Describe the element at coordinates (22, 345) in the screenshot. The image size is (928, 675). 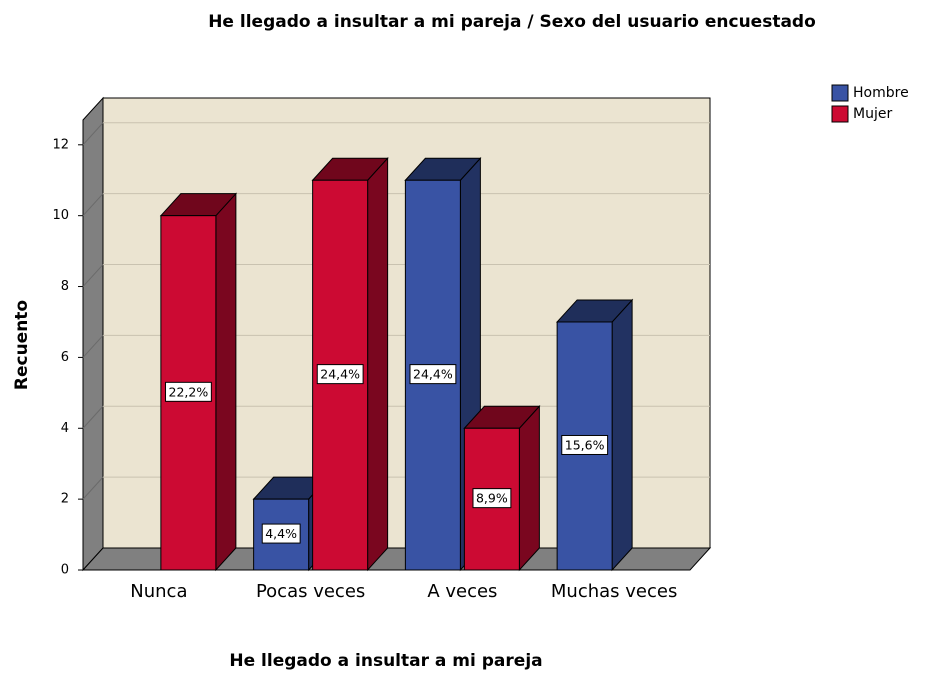
I see `y-axis-title: Recuento` at that location.